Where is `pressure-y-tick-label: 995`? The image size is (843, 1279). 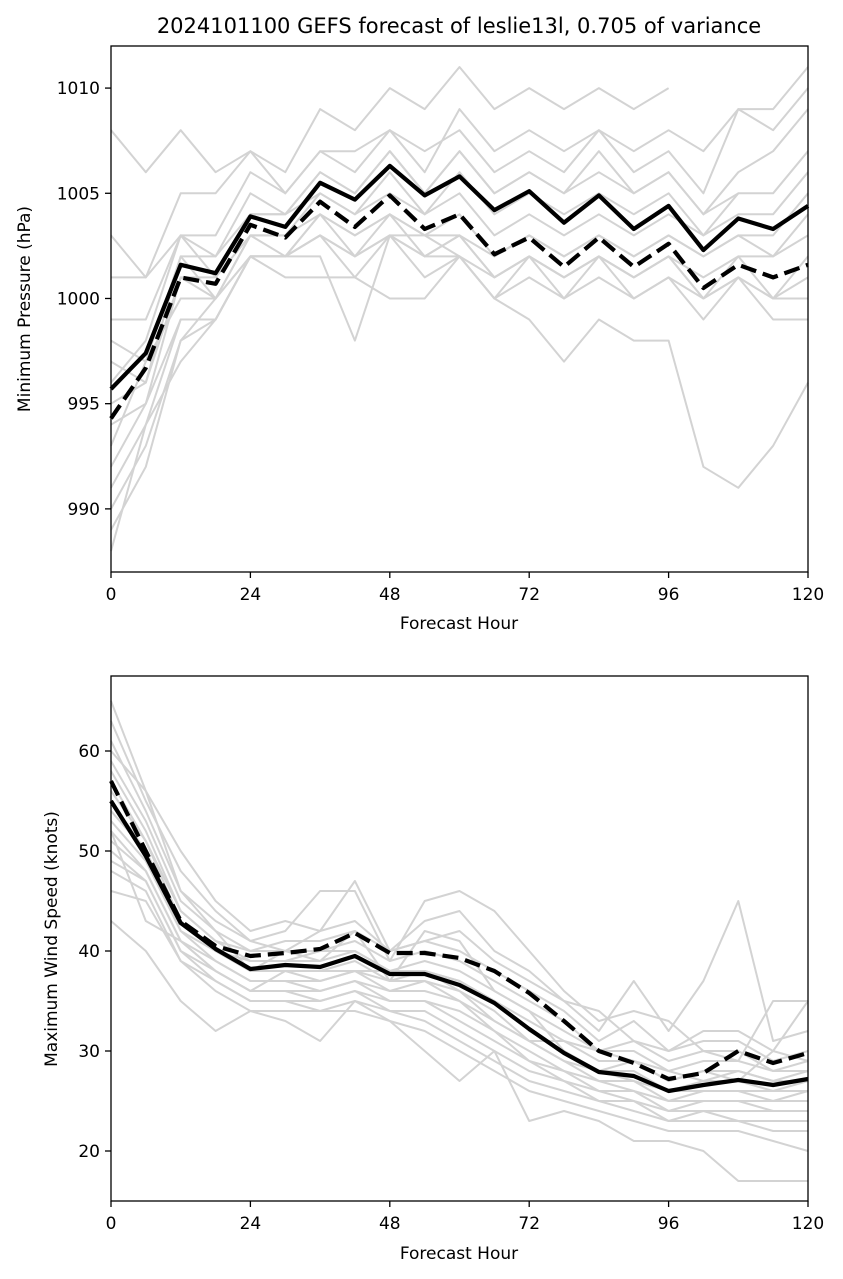
pressure-y-tick-label: 995 is located at coordinates (84, 405).